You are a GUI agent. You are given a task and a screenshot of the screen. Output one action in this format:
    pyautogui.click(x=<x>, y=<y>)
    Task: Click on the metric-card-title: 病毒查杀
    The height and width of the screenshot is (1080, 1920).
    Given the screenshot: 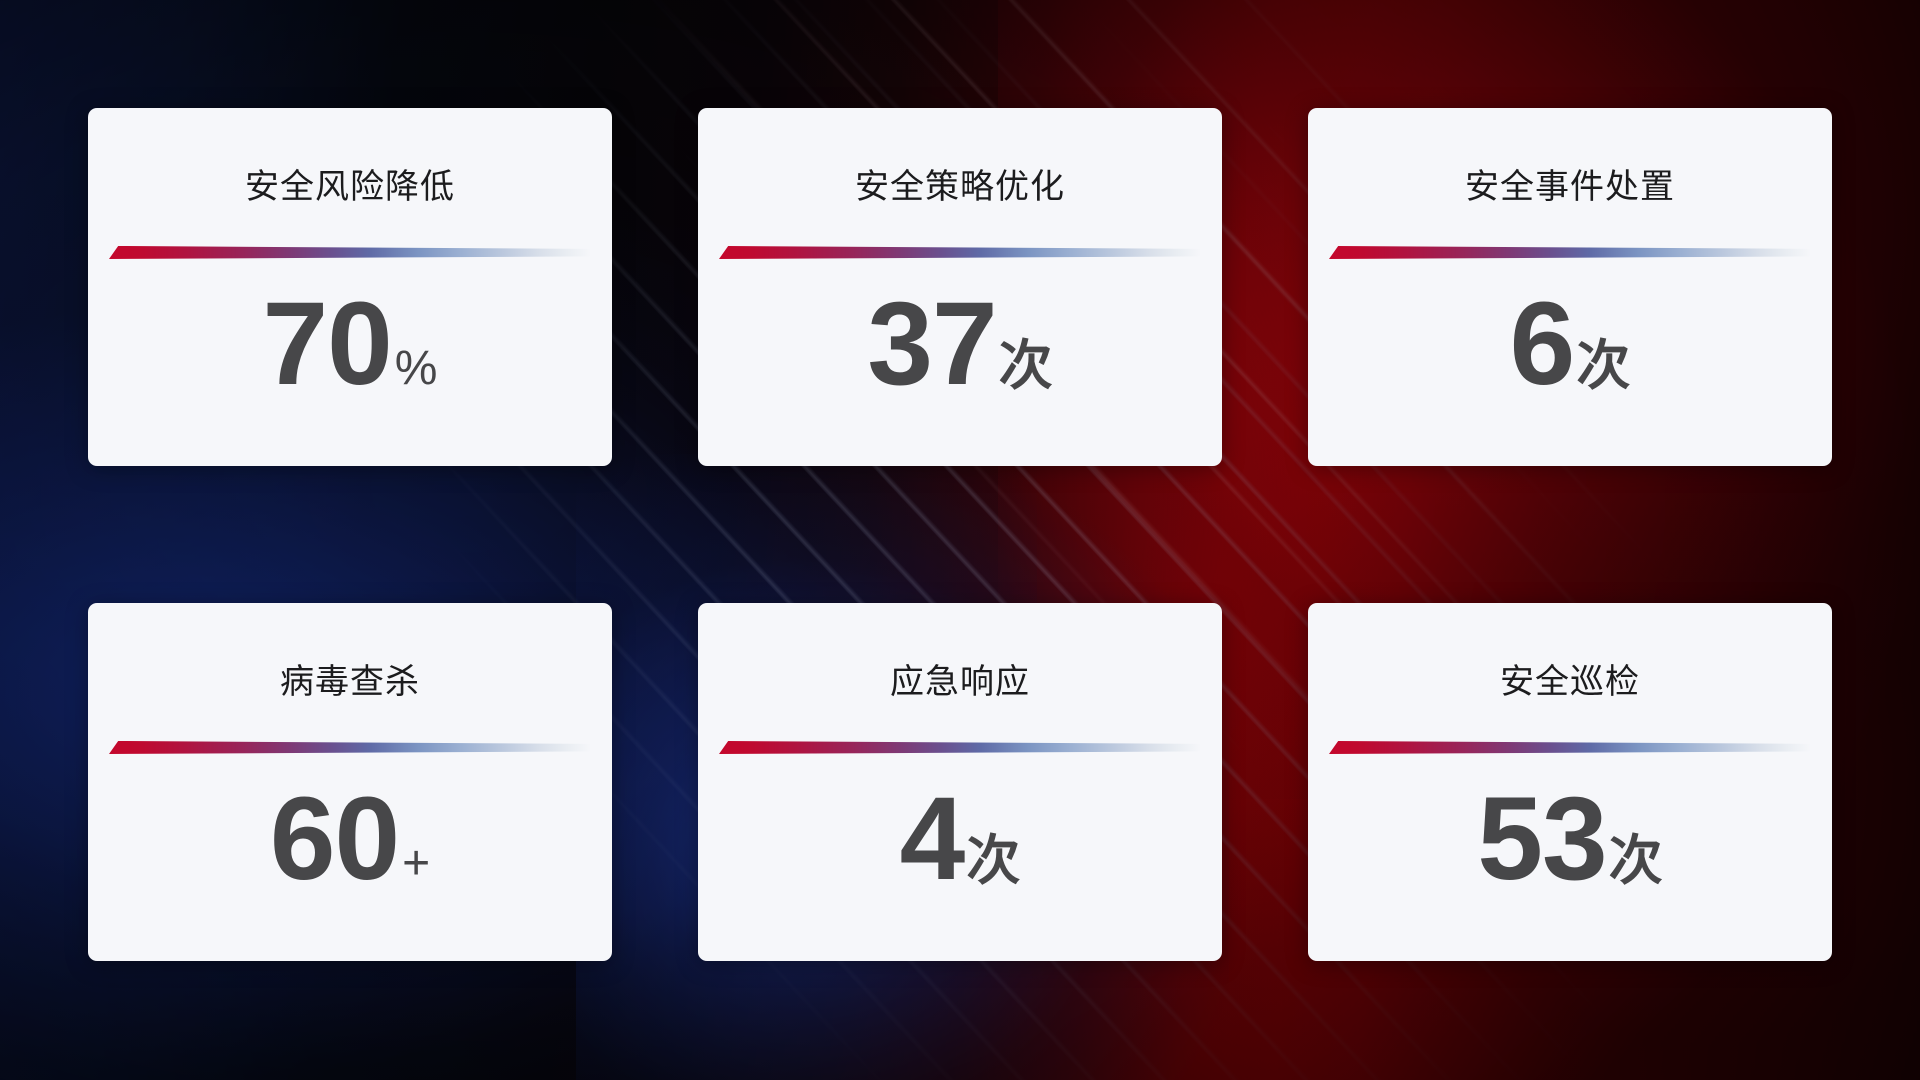 What is the action you would take?
    pyautogui.click(x=350, y=682)
    